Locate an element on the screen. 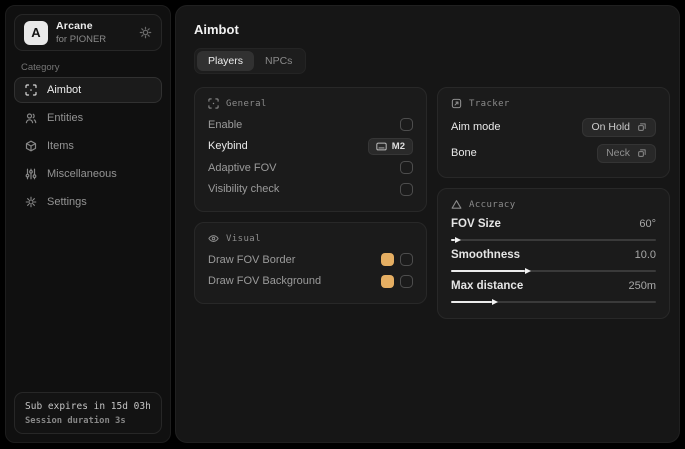  setting-label: Bone is located at coordinates (464, 153).